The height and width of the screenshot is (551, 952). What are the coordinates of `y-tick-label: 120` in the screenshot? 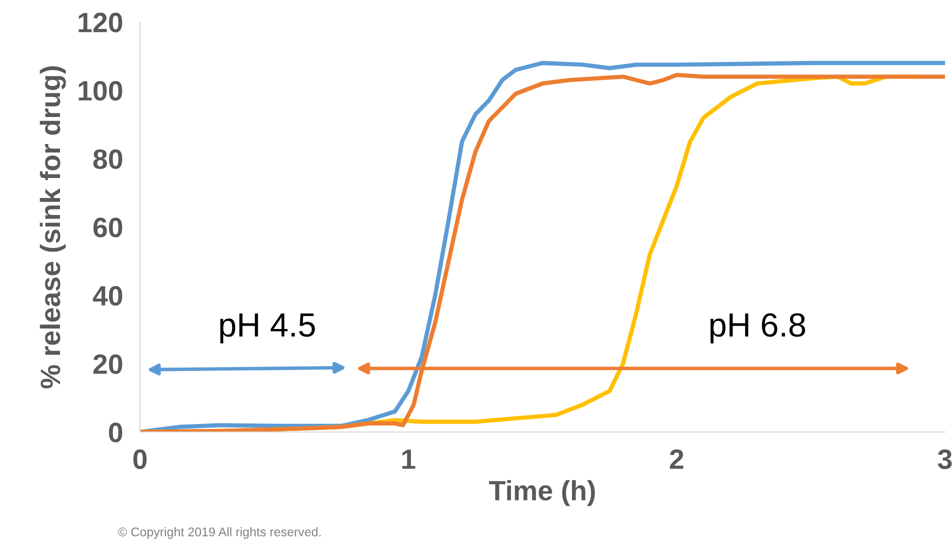 It's located at (100, 22).